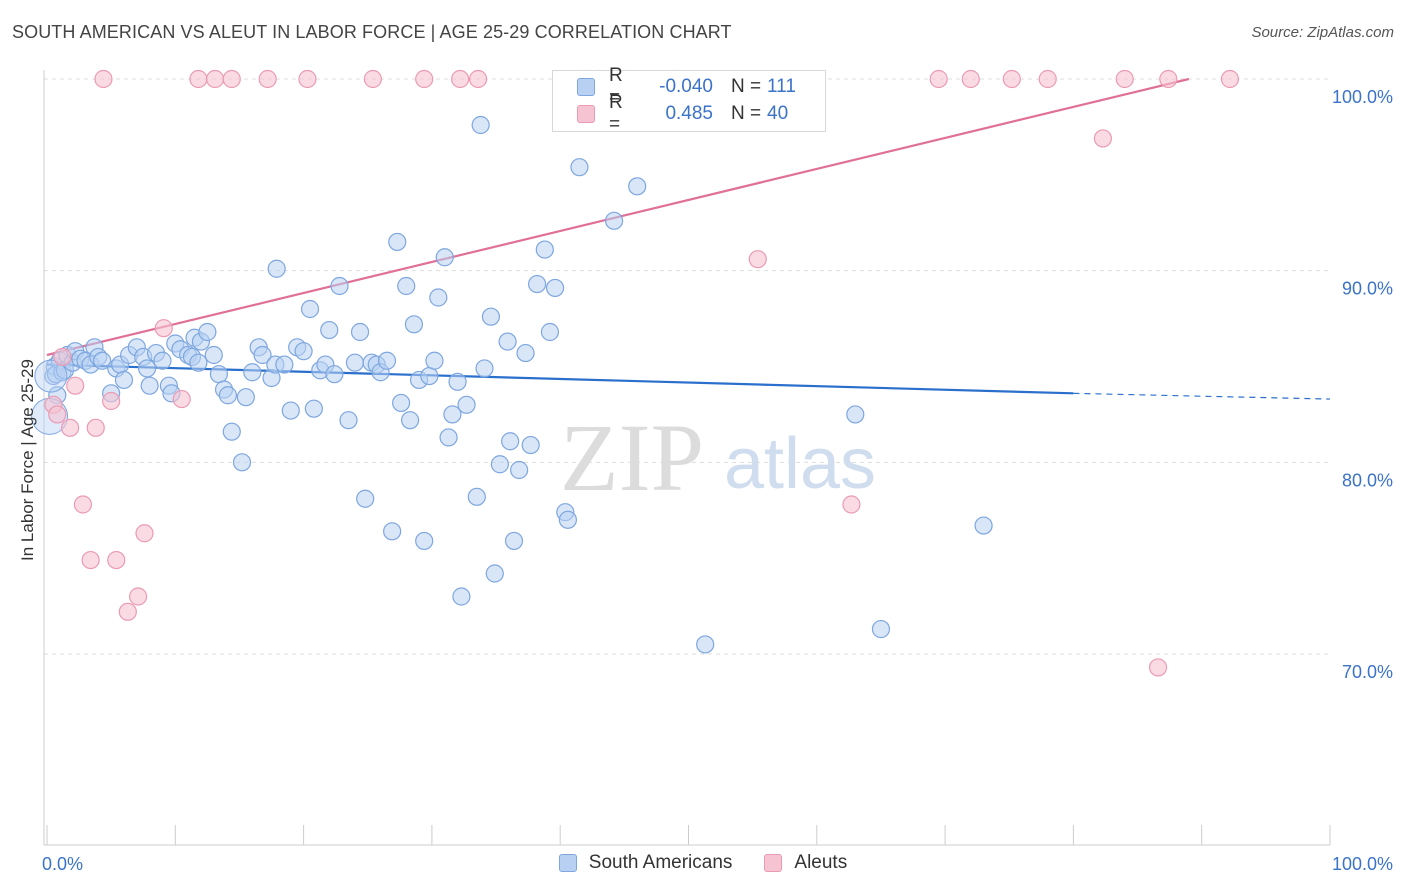 The image size is (1406, 892). I want to click on y-tick-label: 80.0%, so click(1367, 480).